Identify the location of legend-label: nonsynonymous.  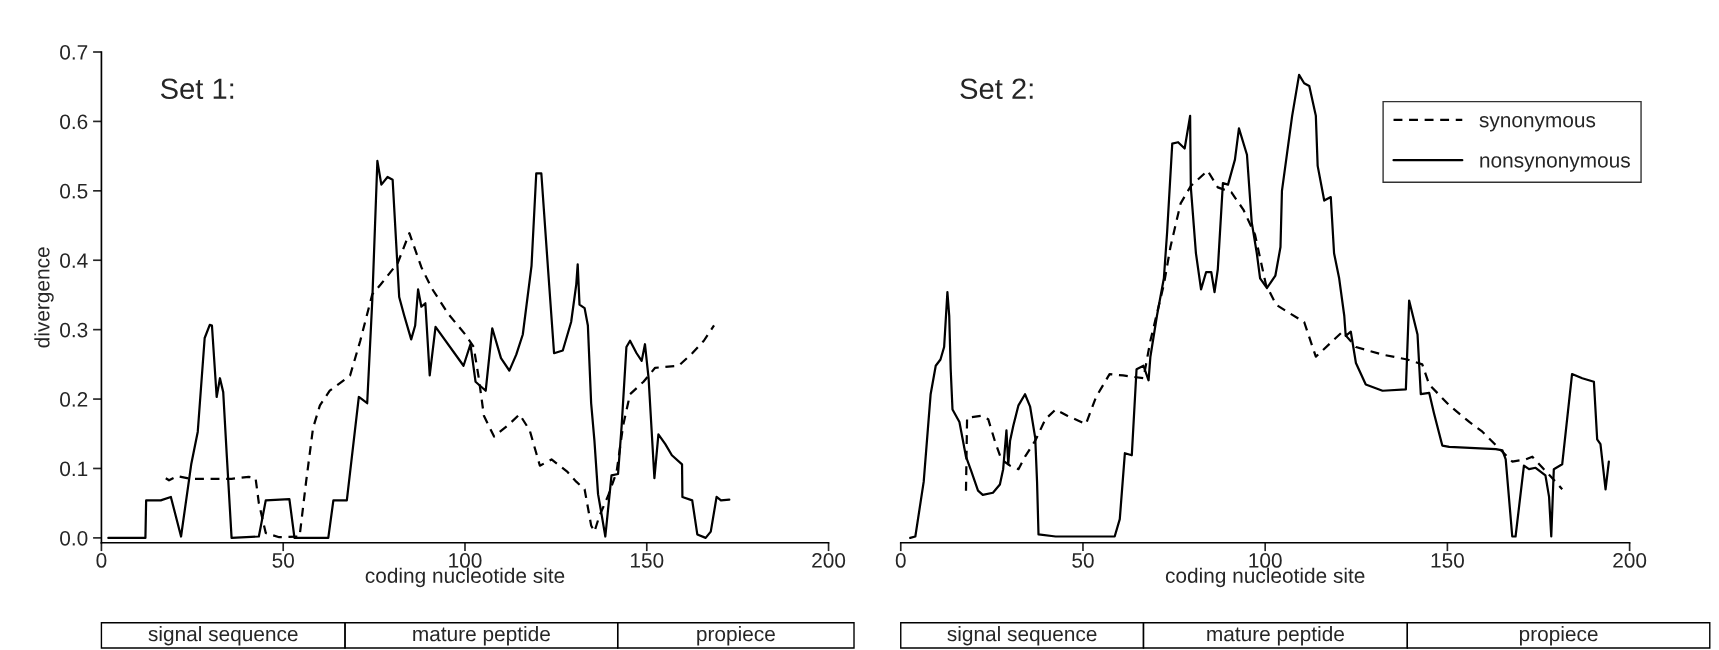
(1555, 164).